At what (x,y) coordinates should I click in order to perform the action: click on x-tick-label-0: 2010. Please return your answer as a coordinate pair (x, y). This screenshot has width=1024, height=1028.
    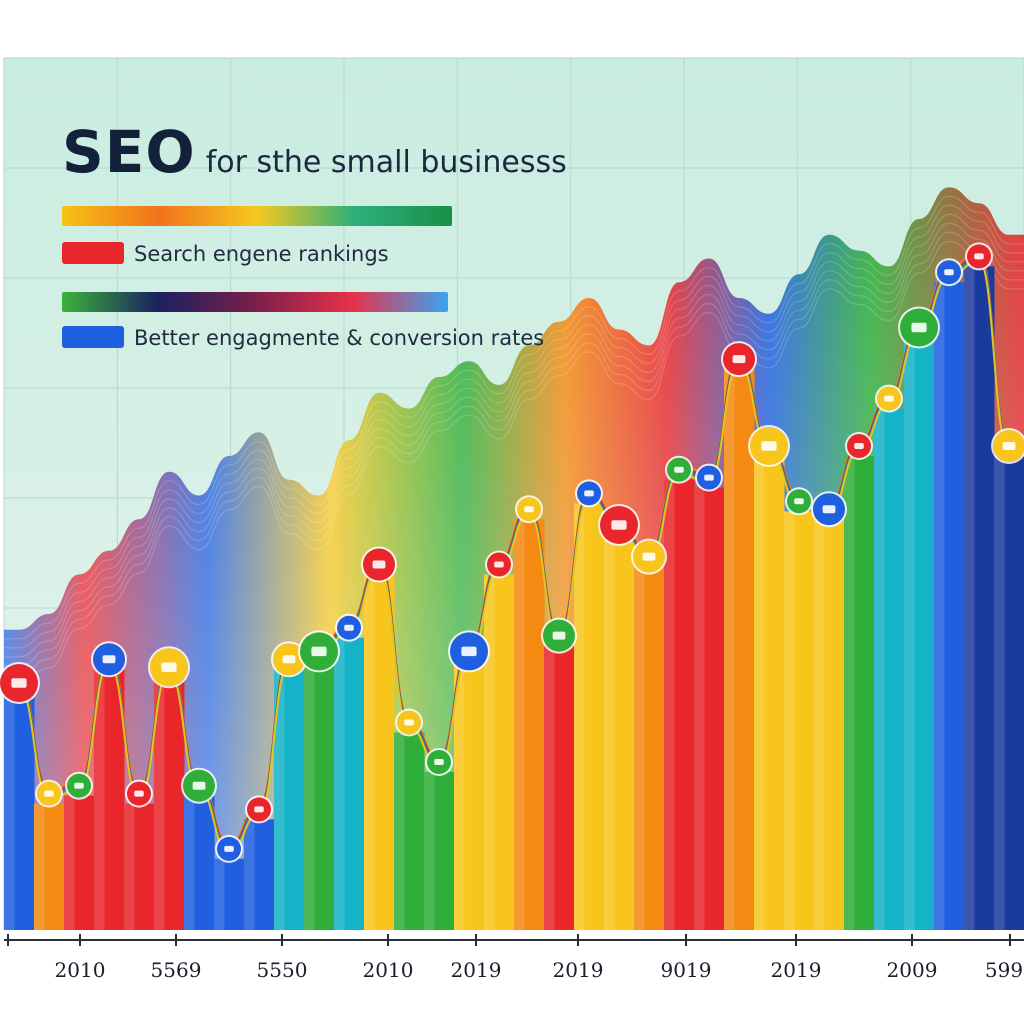
    Looking at the image, I should click on (80, 970).